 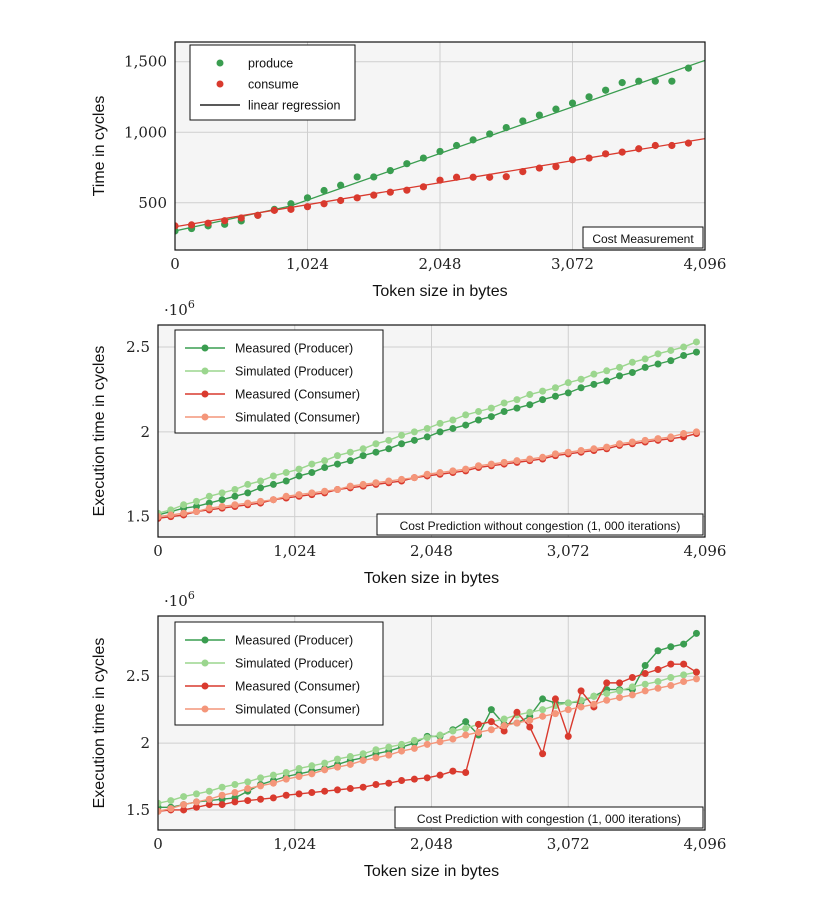 What do you see at coordinates (273, 85) in the screenshot?
I see `legend-label: consume` at bounding box center [273, 85].